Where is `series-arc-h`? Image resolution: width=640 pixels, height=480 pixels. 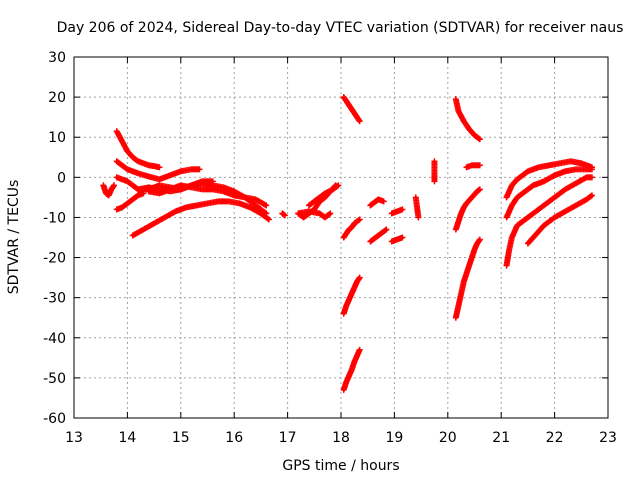 series-arc-h is located at coordinates (207, 195).